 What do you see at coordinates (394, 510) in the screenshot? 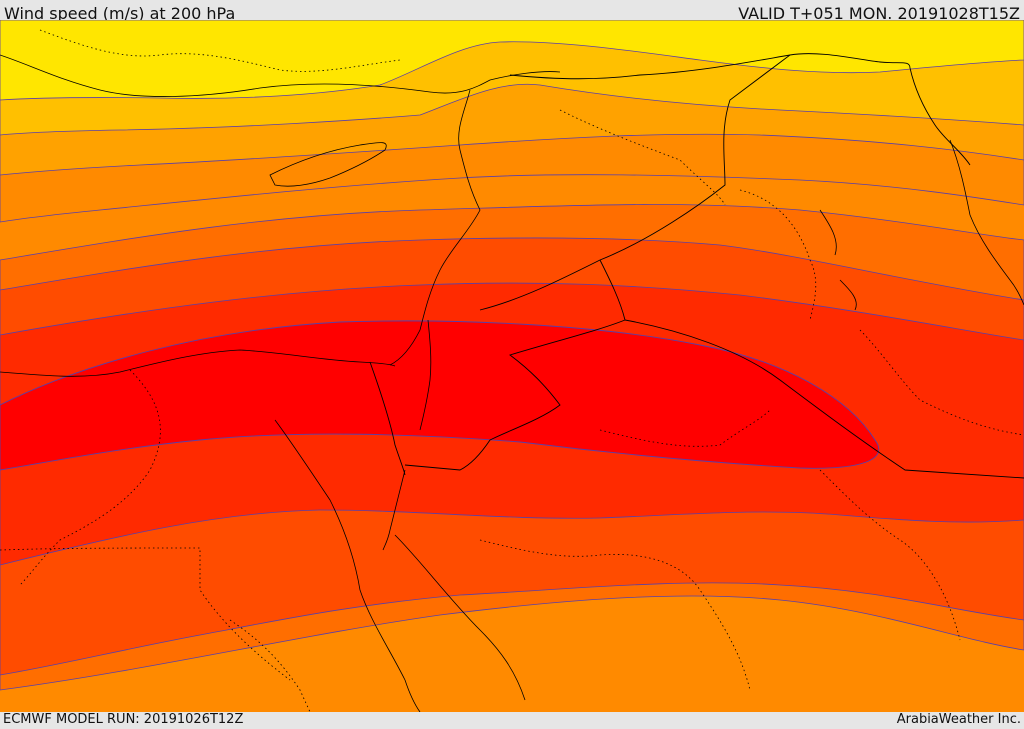
I see `coastline-gulf-aqaba` at bounding box center [394, 510].